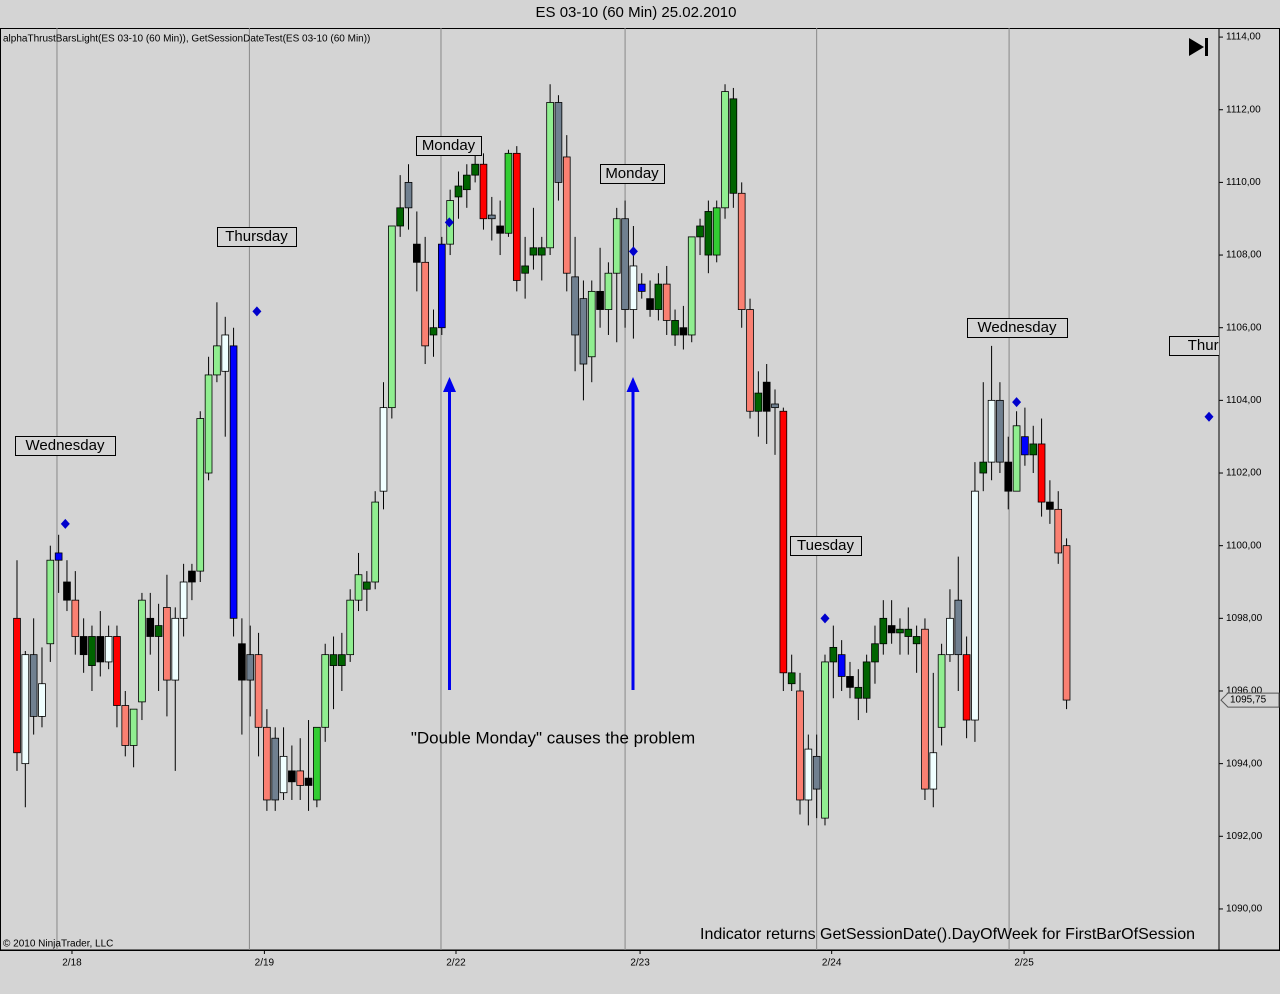 This screenshot has width=1280, height=994. I want to click on x-tick-label: 2/23, so click(640, 963).